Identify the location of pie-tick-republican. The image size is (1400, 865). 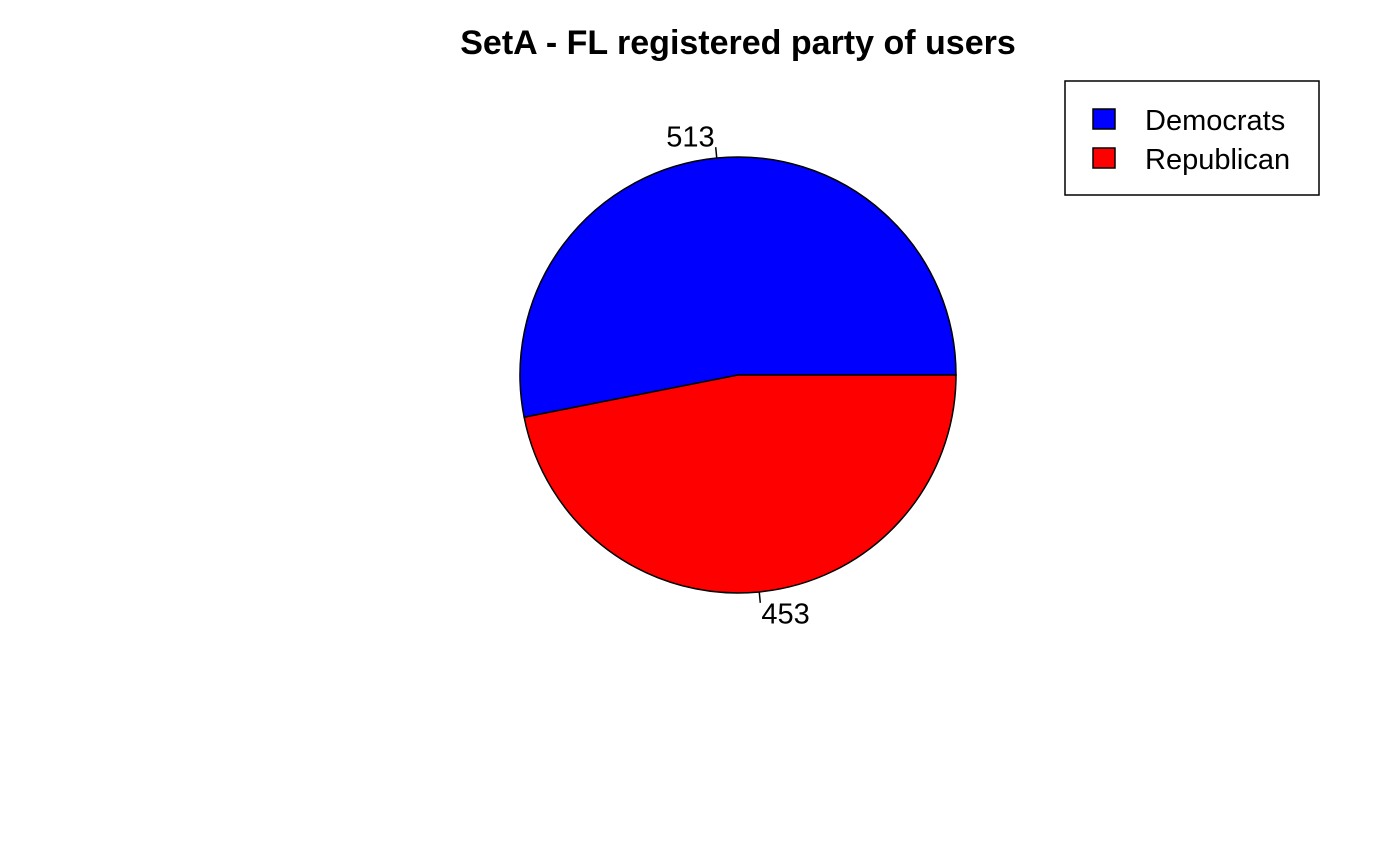
(760, 597).